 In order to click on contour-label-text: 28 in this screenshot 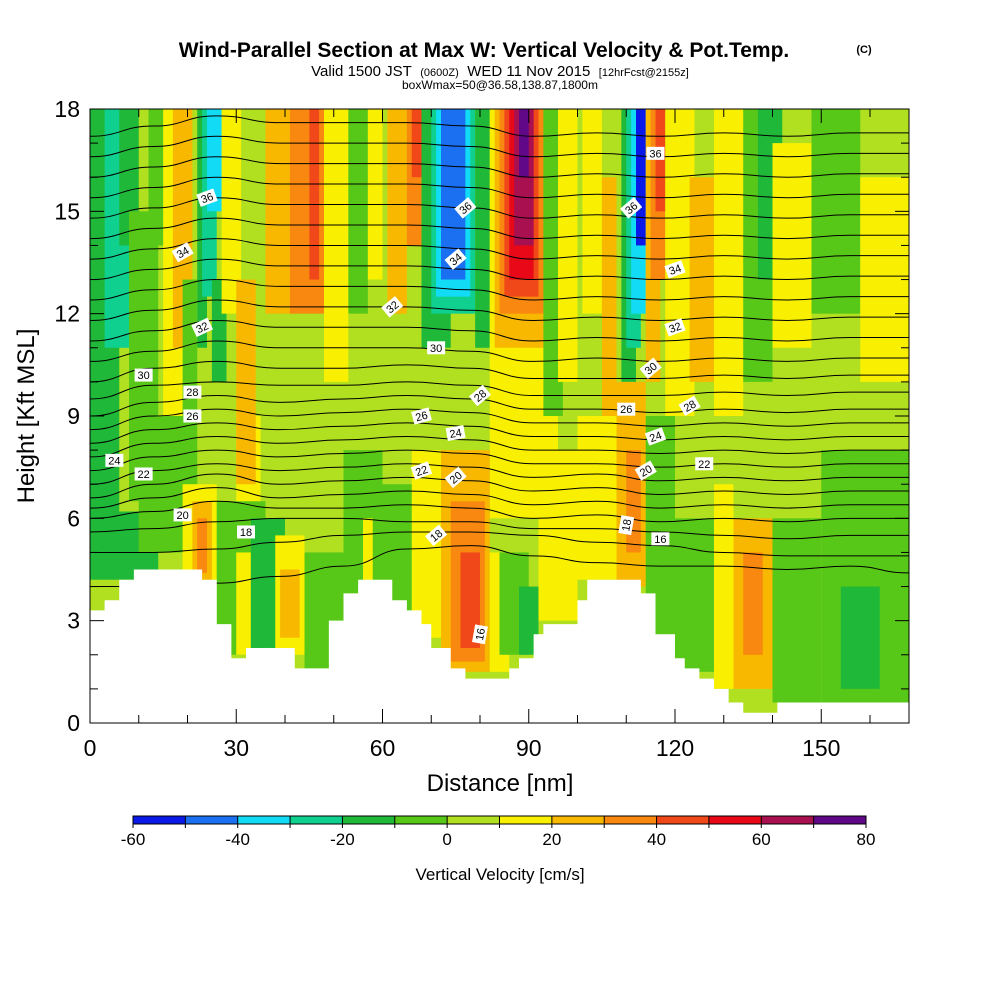, I will do `click(192, 393)`.